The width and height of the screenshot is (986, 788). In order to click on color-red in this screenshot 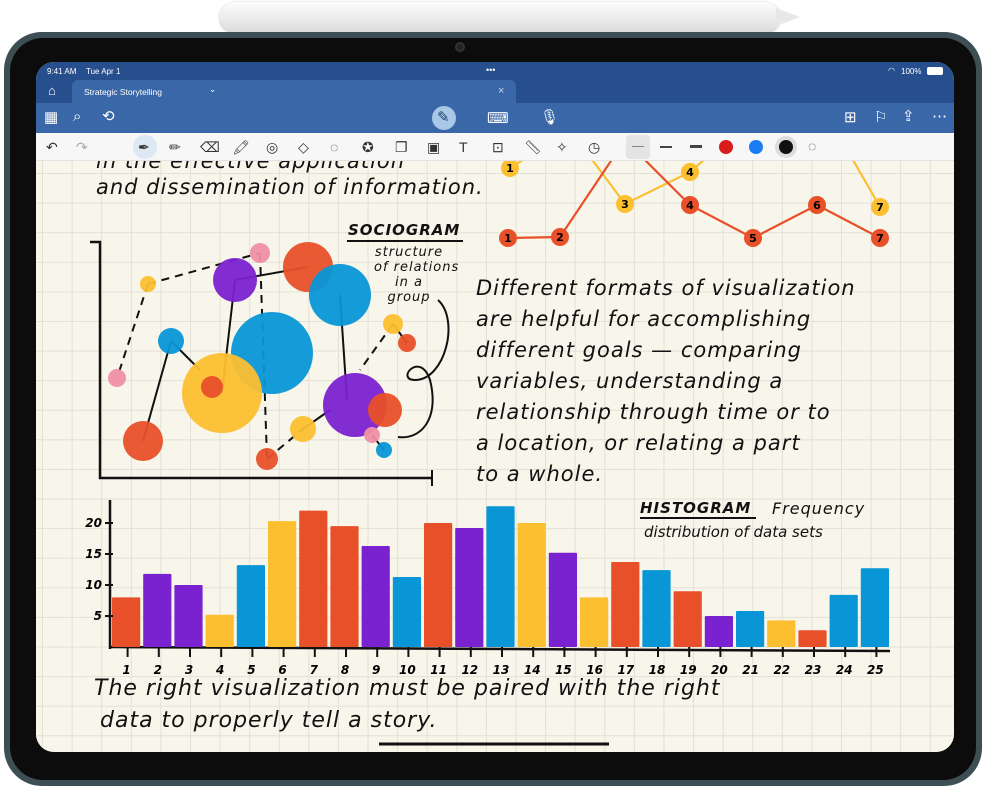, I will do `click(726, 147)`.